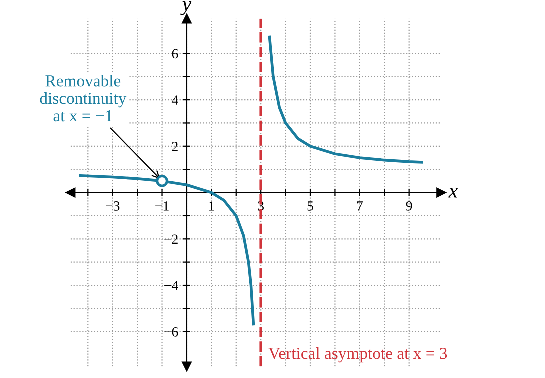 The image size is (545, 378). I want to click on y-tick-label: −2, so click(171, 239).